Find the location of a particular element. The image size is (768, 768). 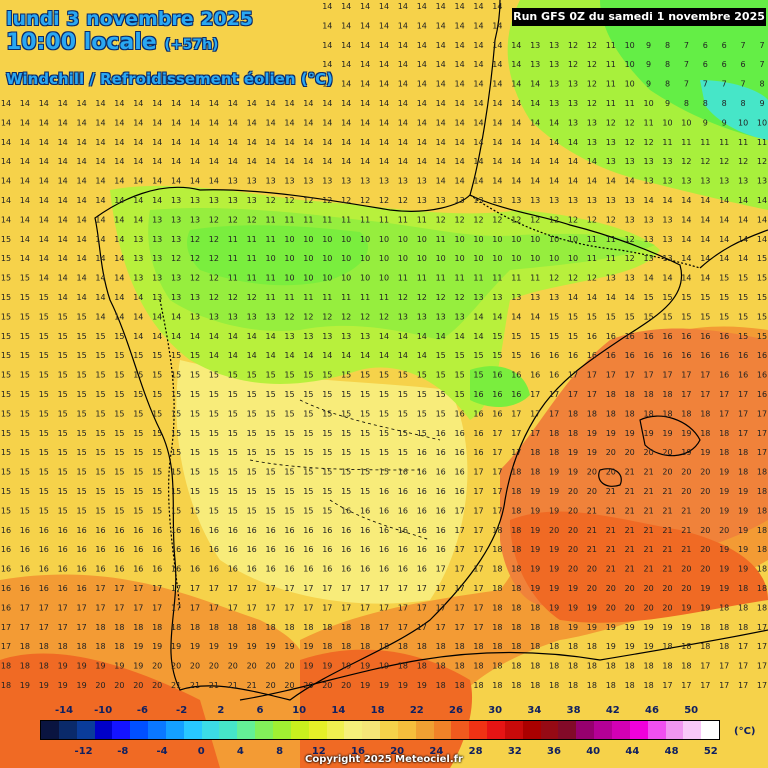

legend-tick-bottom: -8 is located at coordinates (123, 751).